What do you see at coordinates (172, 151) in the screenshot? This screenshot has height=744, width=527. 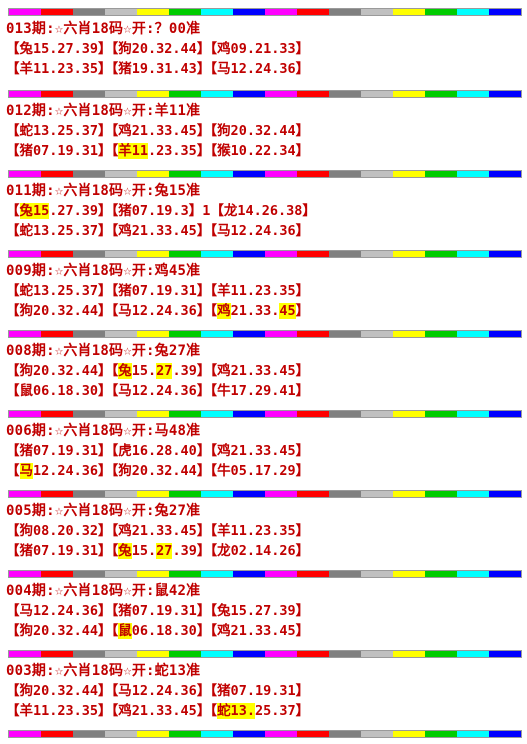 I see `prediction-text: .23.35` at bounding box center [172, 151].